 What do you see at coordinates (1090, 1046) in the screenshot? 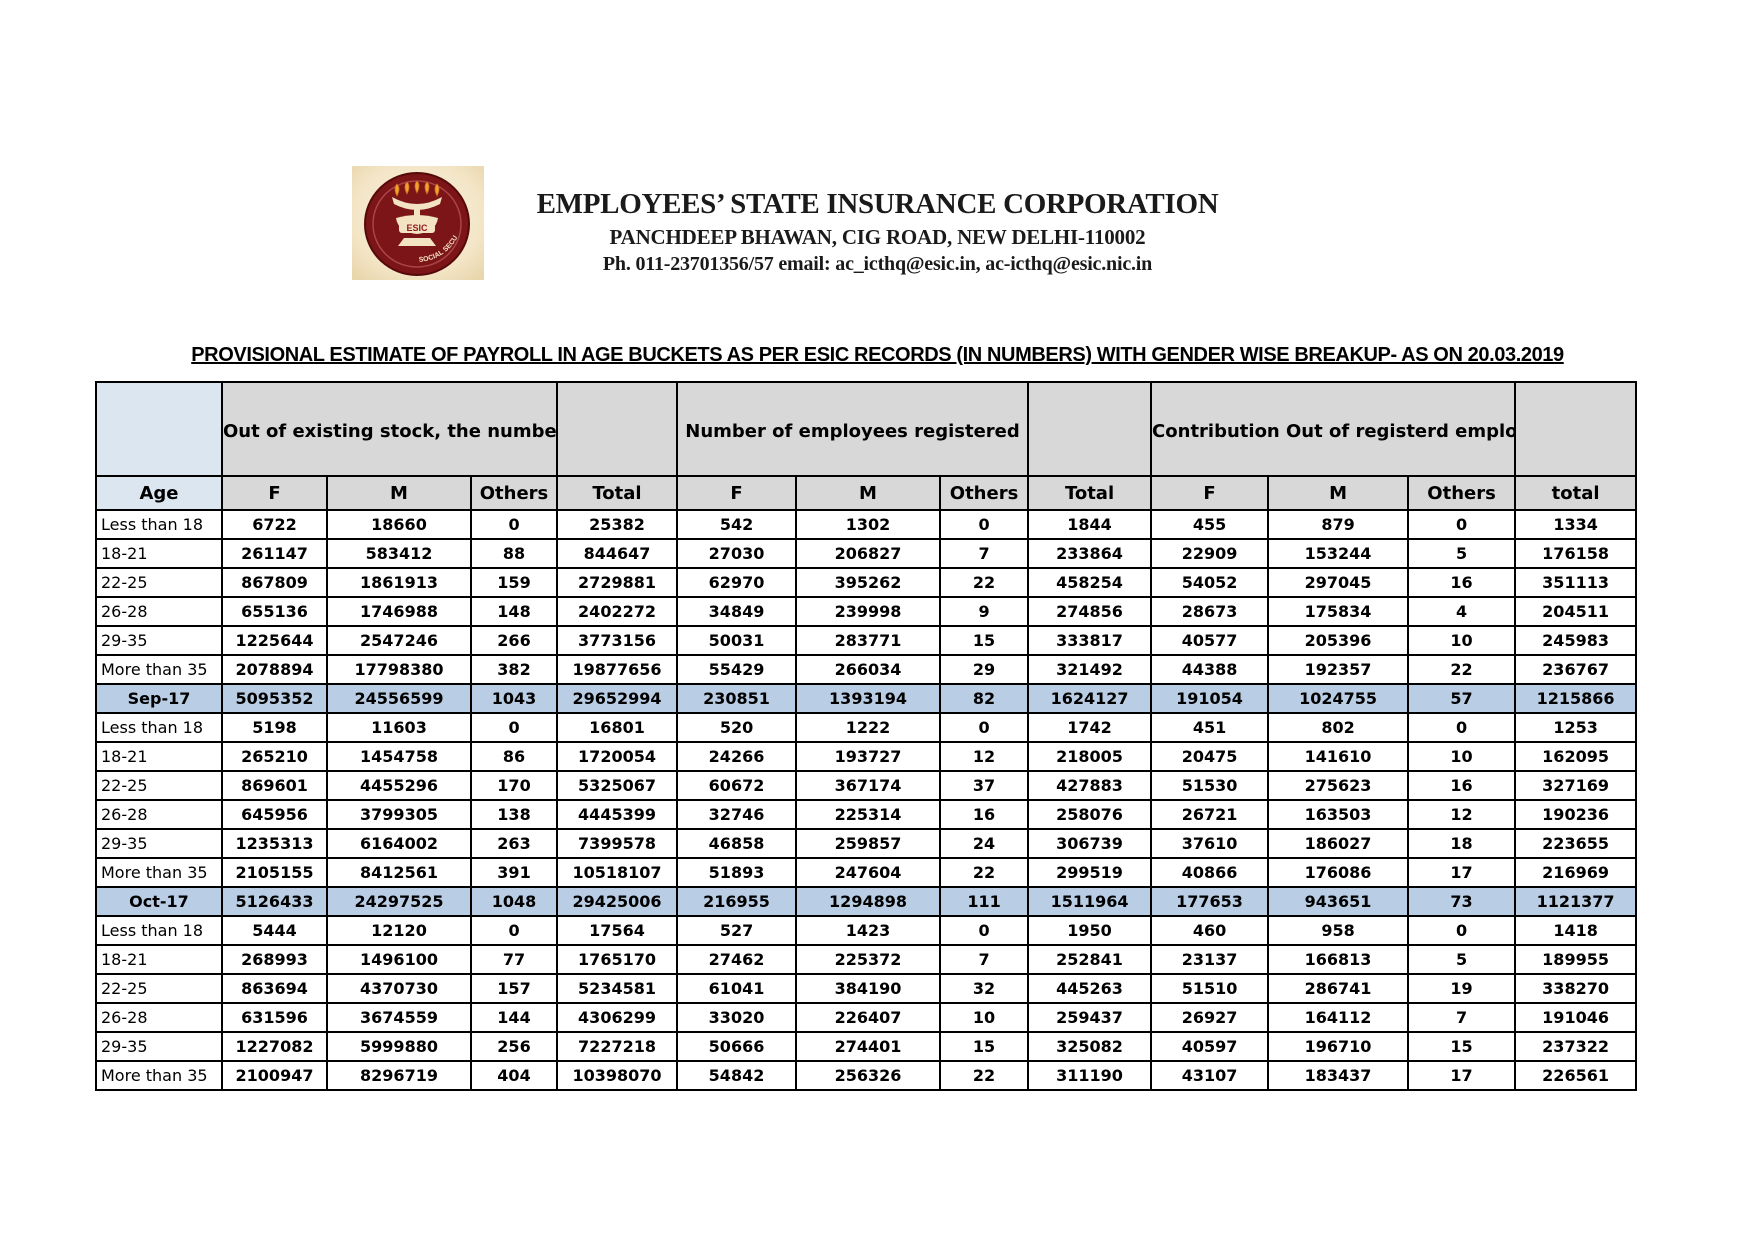
I see `value-cell: 325082` at bounding box center [1090, 1046].